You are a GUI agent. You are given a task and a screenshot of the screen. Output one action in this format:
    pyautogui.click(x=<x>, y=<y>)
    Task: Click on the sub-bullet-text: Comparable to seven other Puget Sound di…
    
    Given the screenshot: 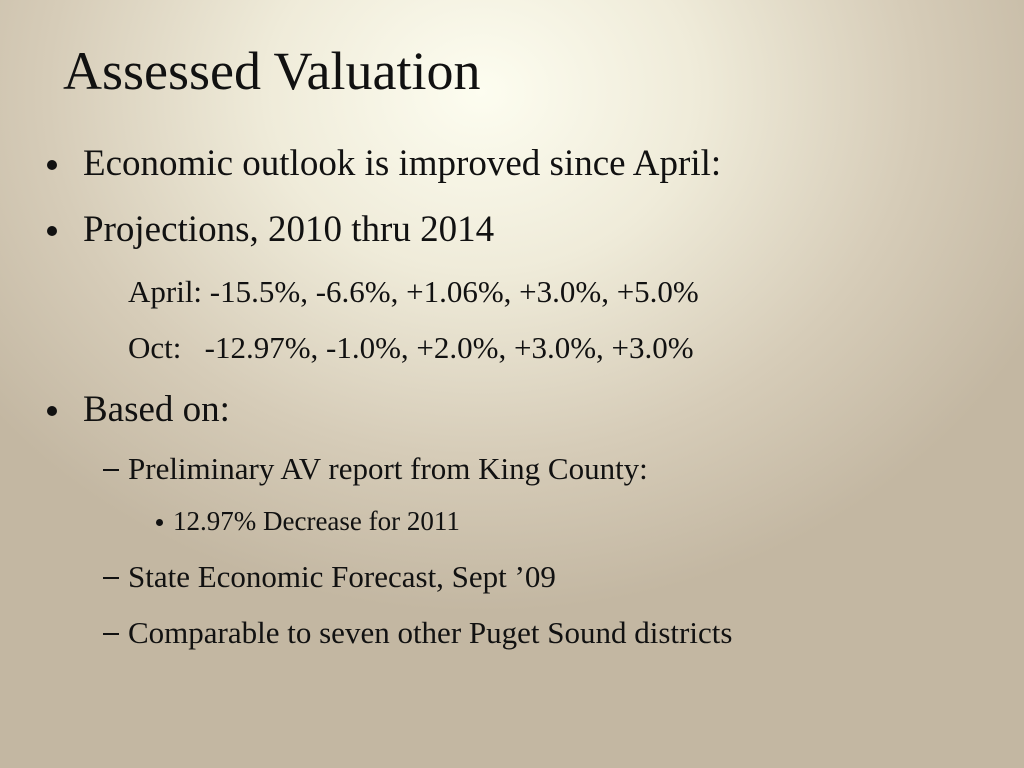 What is the action you would take?
    pyautogui.click(x=430, y=632)
    